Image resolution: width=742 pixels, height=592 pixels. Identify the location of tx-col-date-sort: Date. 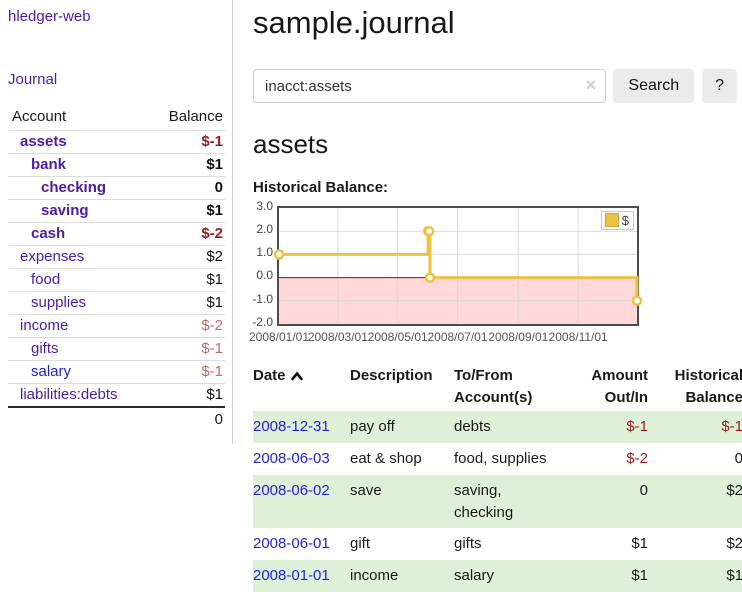
(301, 387).